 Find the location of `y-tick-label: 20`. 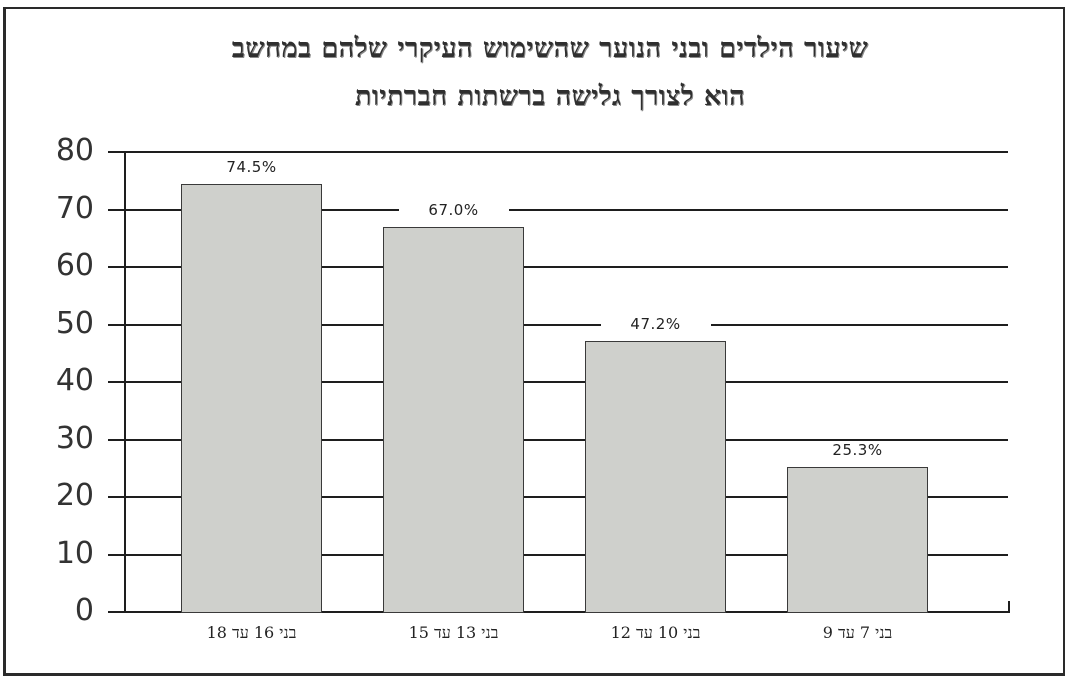

y-tick-label: 20 is located at coordinates (74, 495).